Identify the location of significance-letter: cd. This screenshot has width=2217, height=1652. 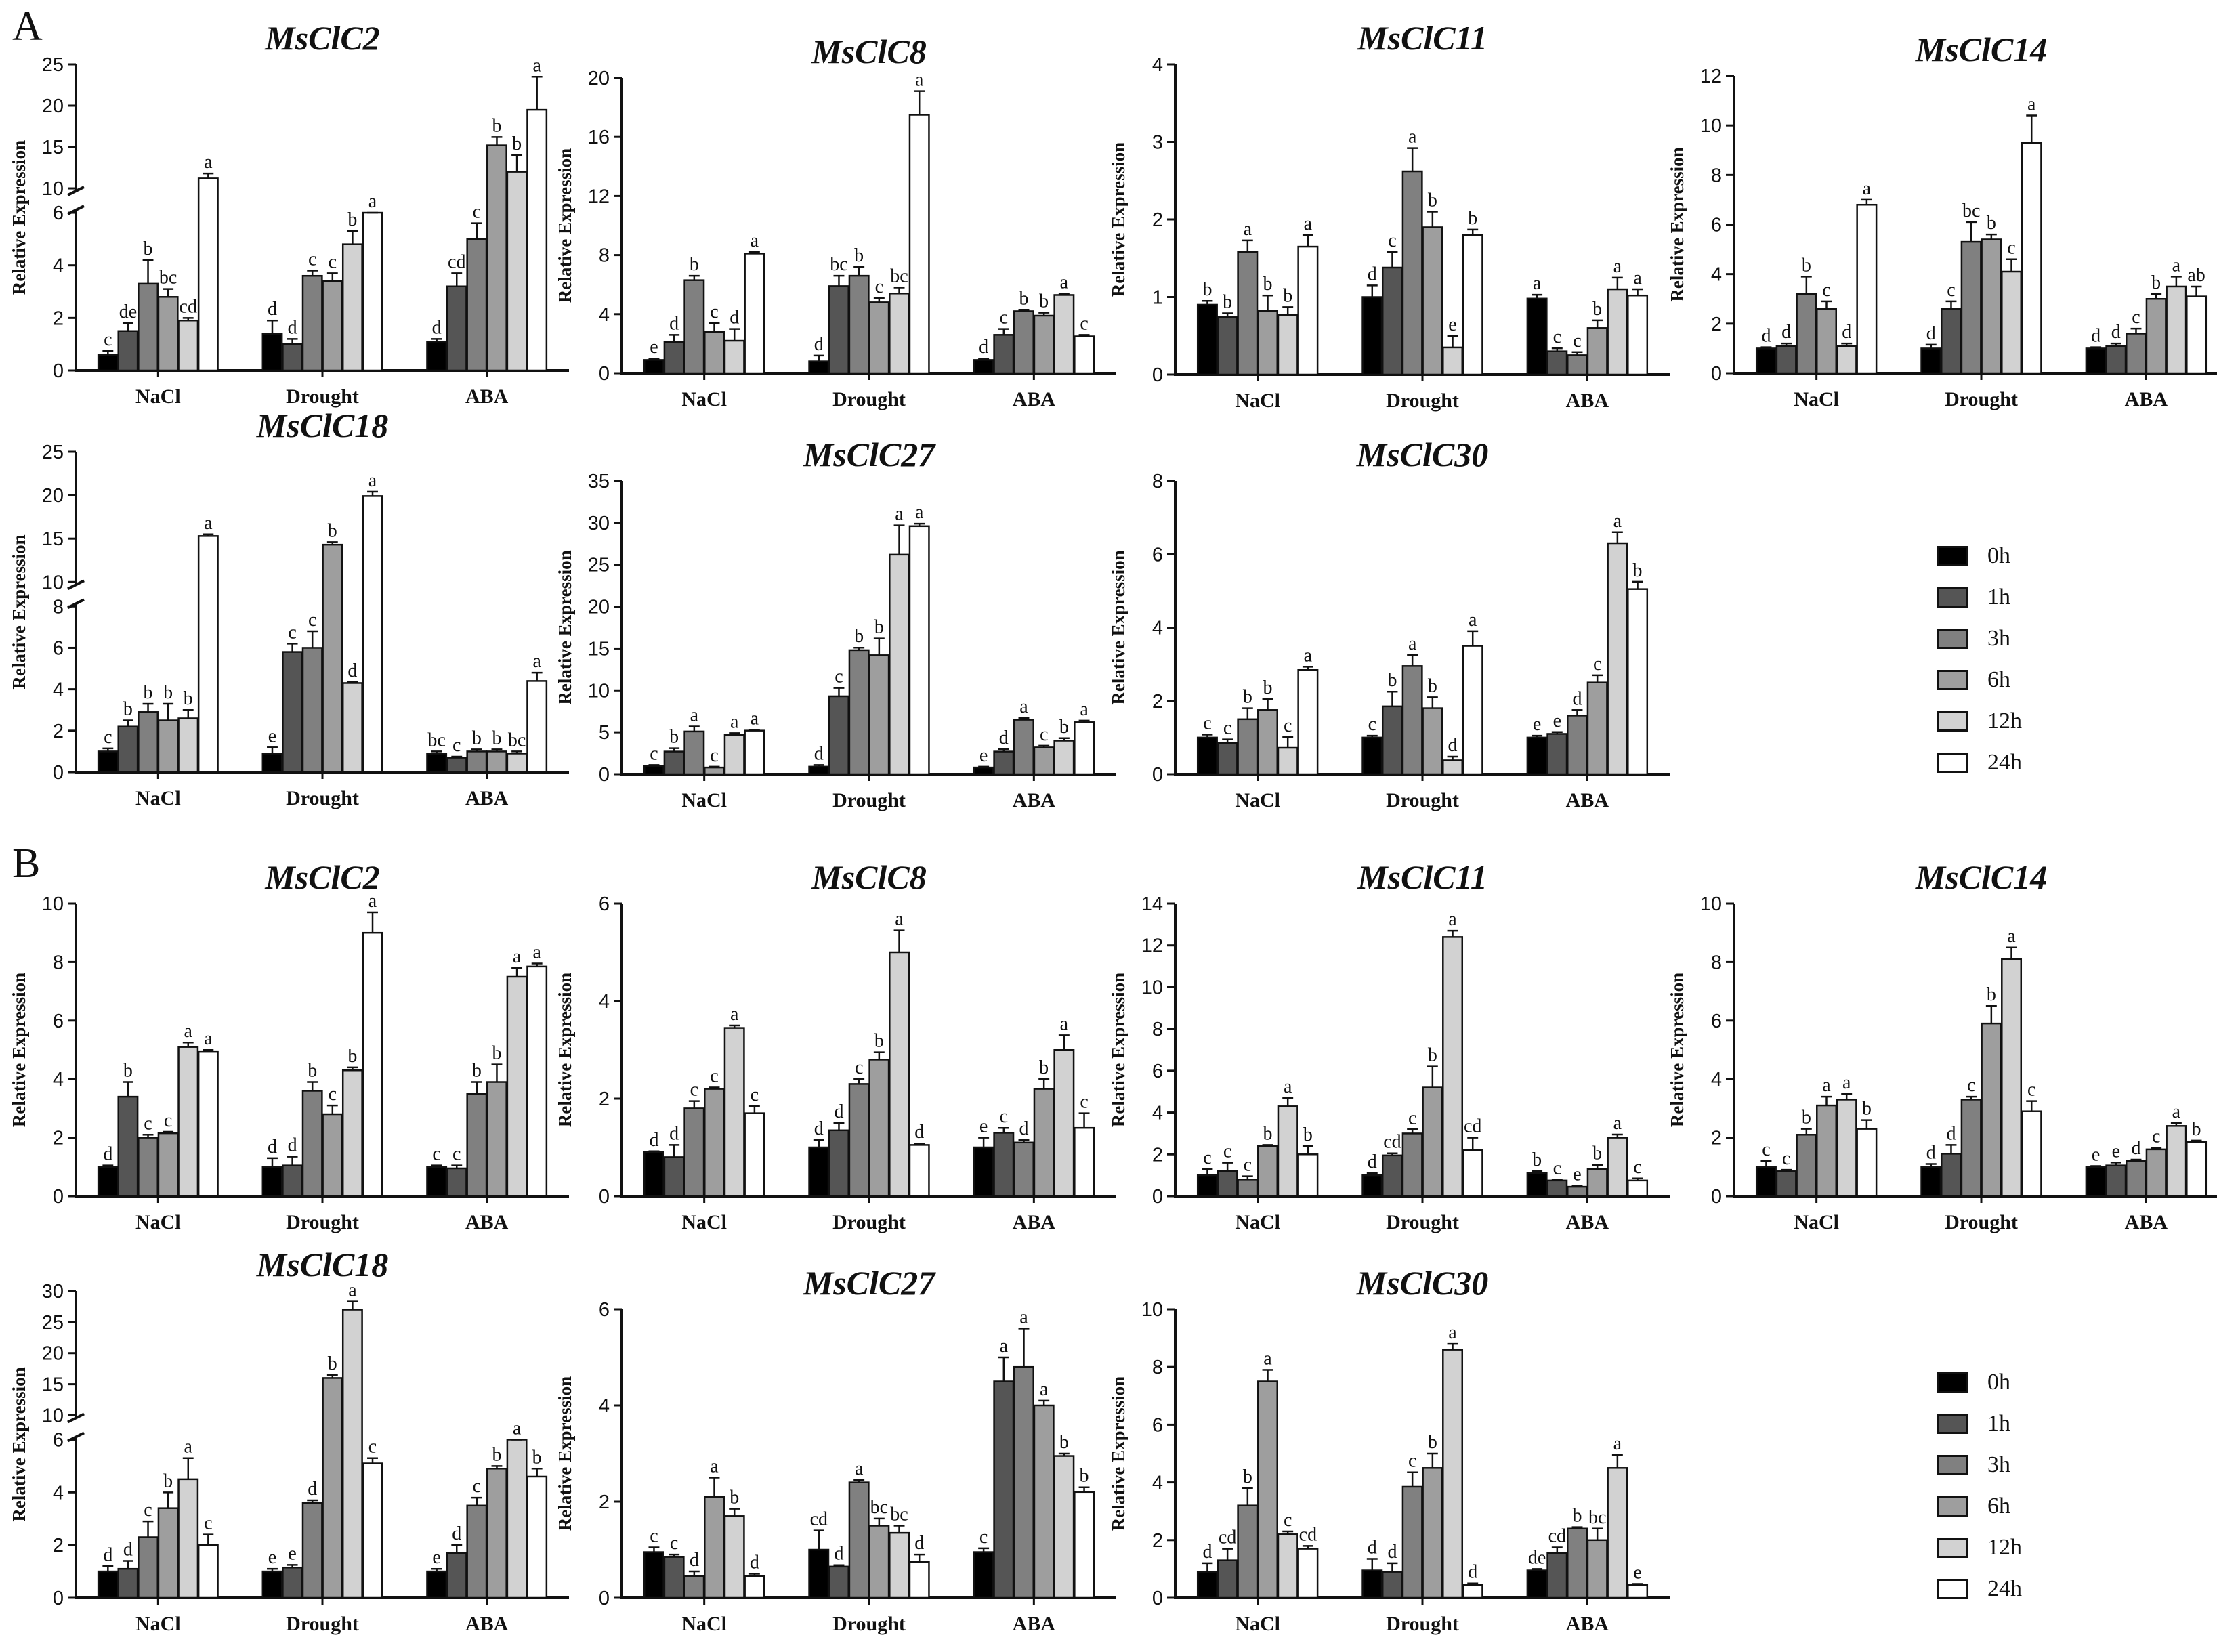
(1472, 1127).